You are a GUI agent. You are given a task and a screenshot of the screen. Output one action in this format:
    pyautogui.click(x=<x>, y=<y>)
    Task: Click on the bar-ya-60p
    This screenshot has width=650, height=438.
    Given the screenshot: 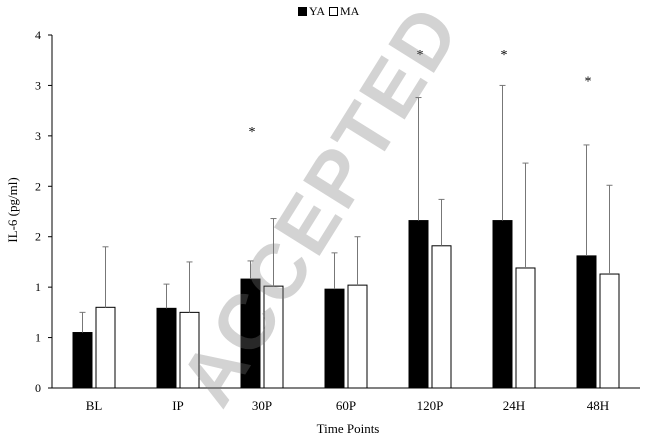 What is the action you would take?
    pyautogui.click(x=334, y=338)
    